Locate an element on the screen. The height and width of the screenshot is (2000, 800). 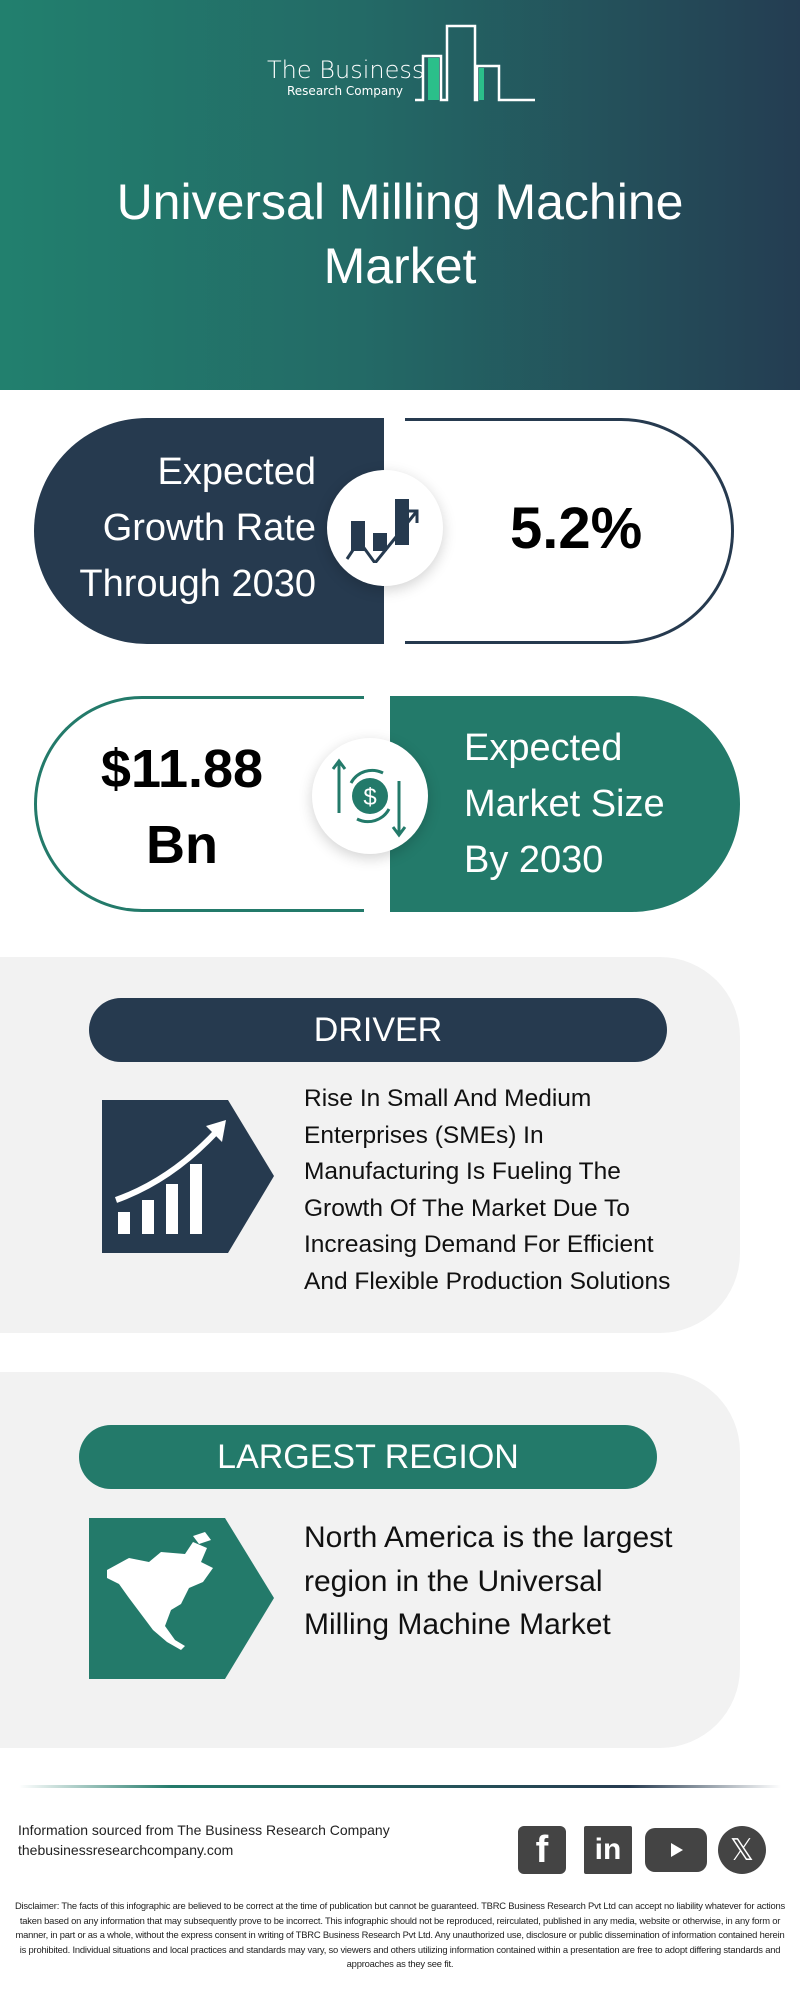
facebook-icon: f is located at coordinates (542, 1850).